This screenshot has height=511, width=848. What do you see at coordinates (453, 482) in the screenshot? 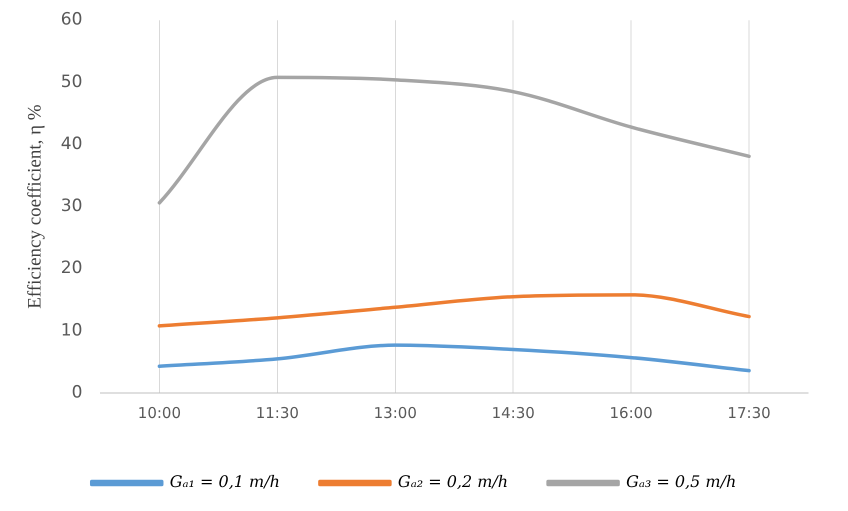
I see `legend-label: Gₐ₂ = 0,2 m/h` at bounding box center [453, 482].